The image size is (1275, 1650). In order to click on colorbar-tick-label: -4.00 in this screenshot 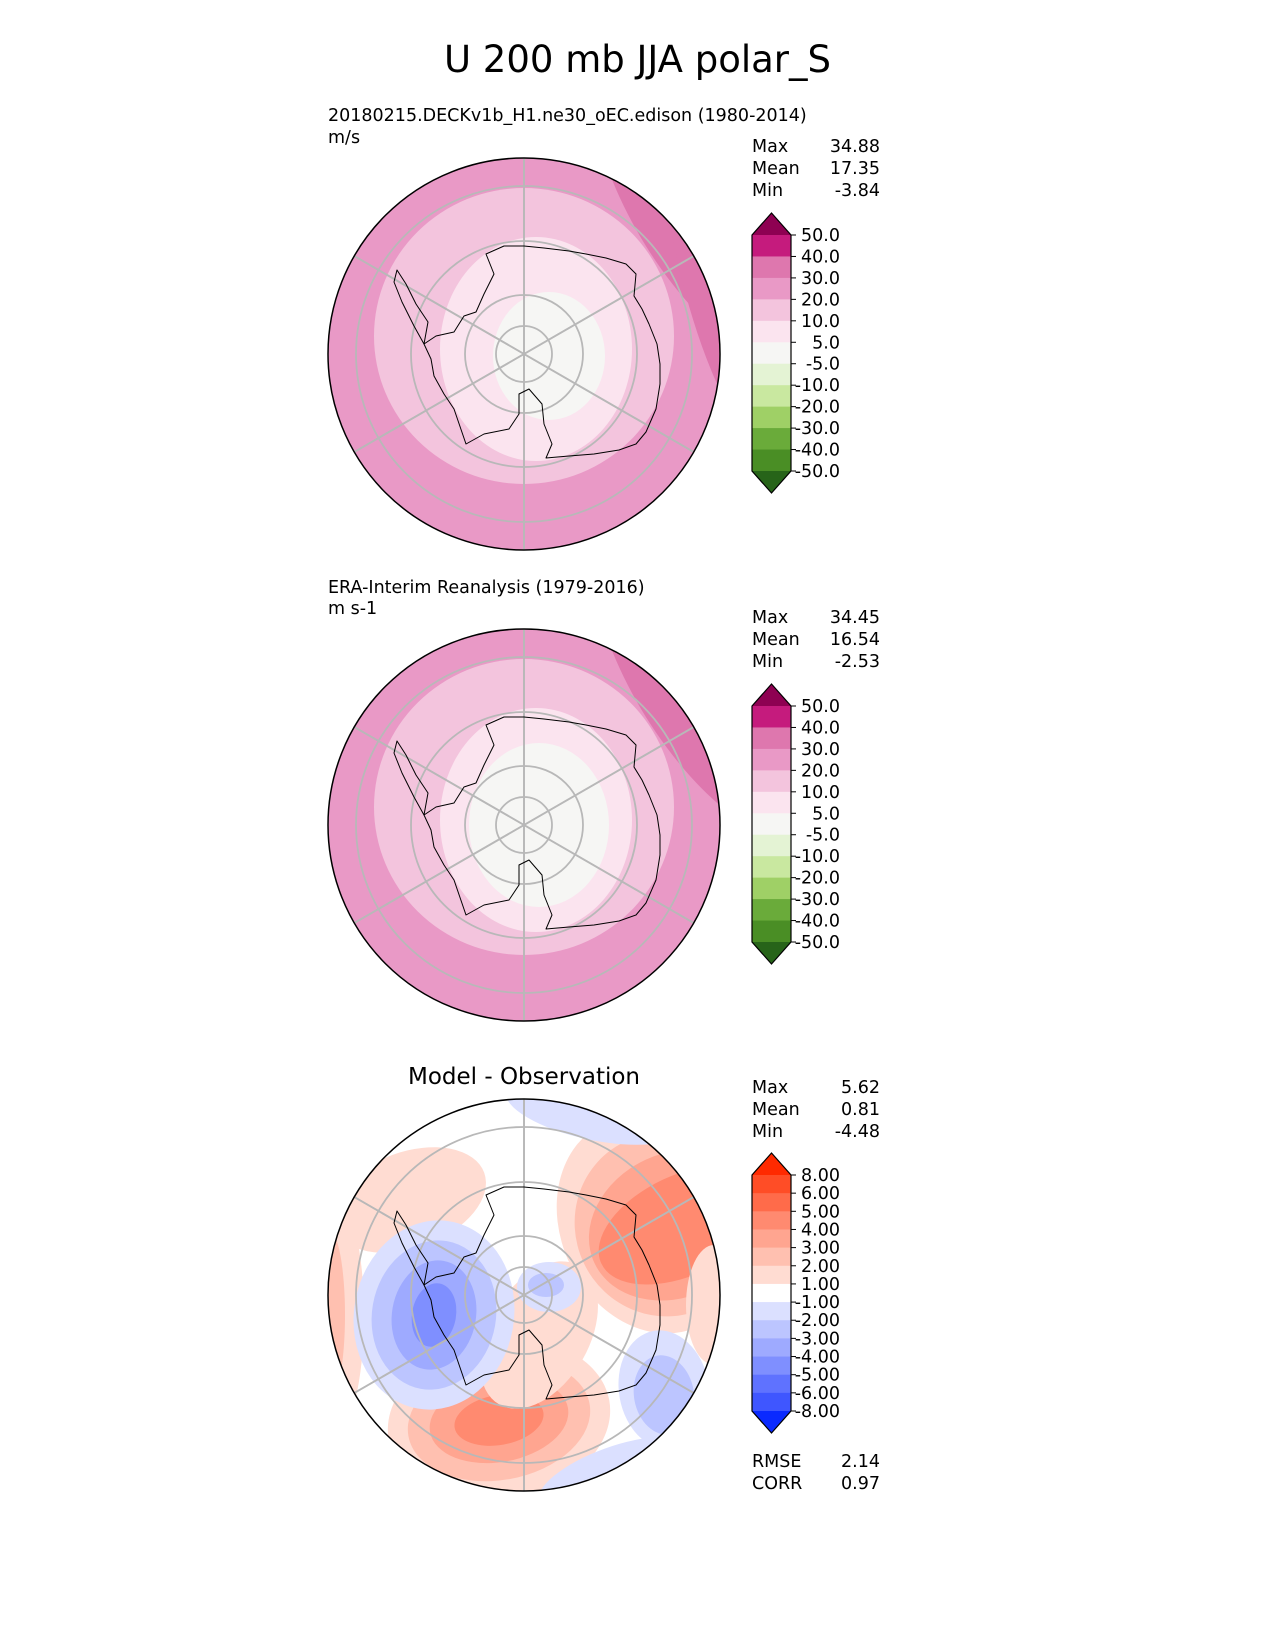, I will do `click(817, 1358)`.